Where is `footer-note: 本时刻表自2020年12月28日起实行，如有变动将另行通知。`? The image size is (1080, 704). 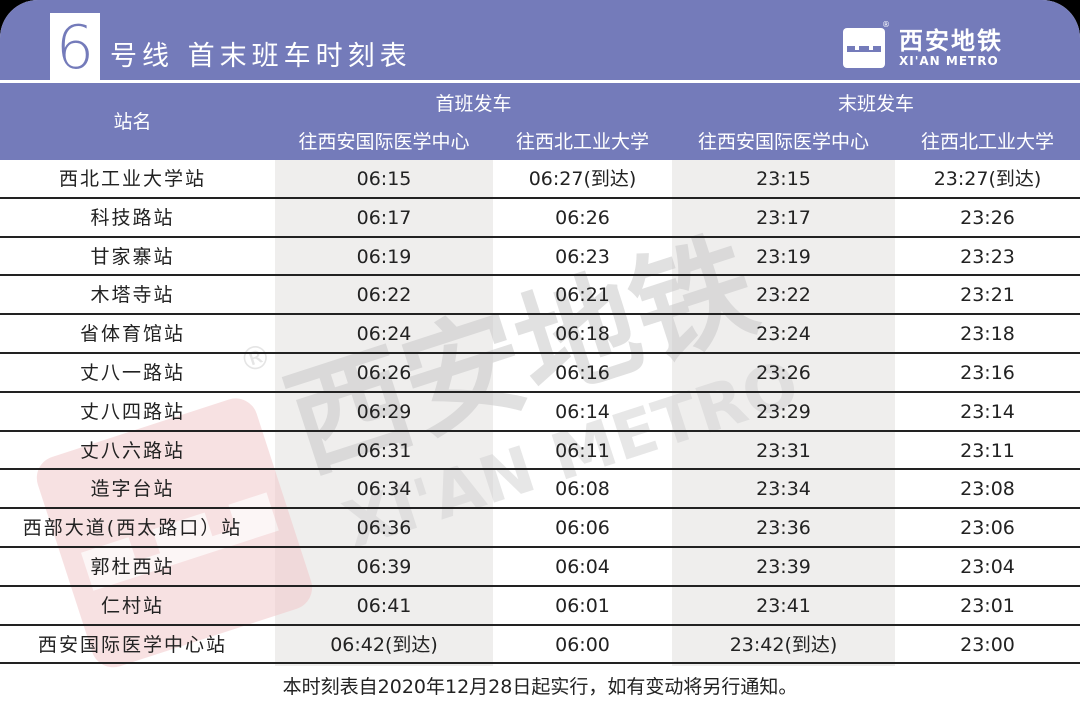 footer-note: 本时刻表自2020年12月28日起实行，如有变动将另行通知。 is located at coordinates (540, 687).